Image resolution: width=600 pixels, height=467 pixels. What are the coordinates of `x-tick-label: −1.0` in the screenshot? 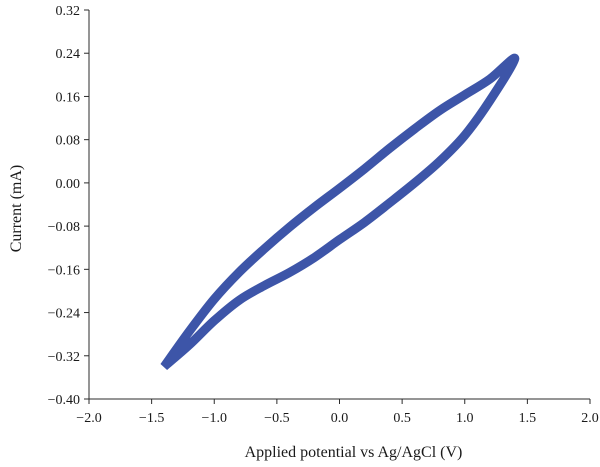 It's located at (214, 418).